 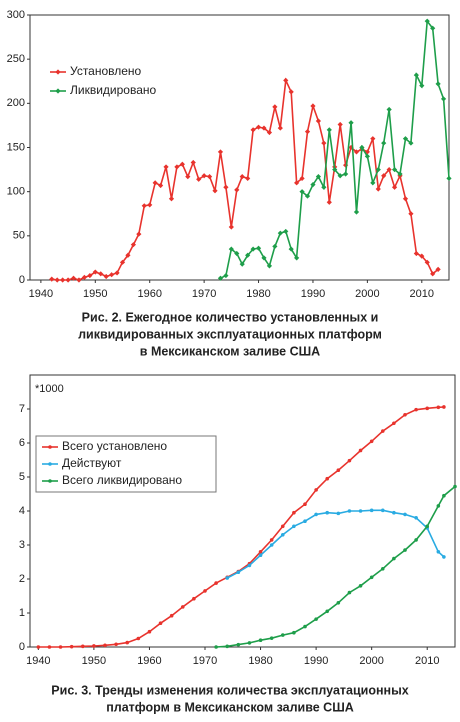 What do you see at coordinates (103, 80) in the screenshot?
I see `legend: Установлено Ликвидировано` at bounding box center [103, 80].